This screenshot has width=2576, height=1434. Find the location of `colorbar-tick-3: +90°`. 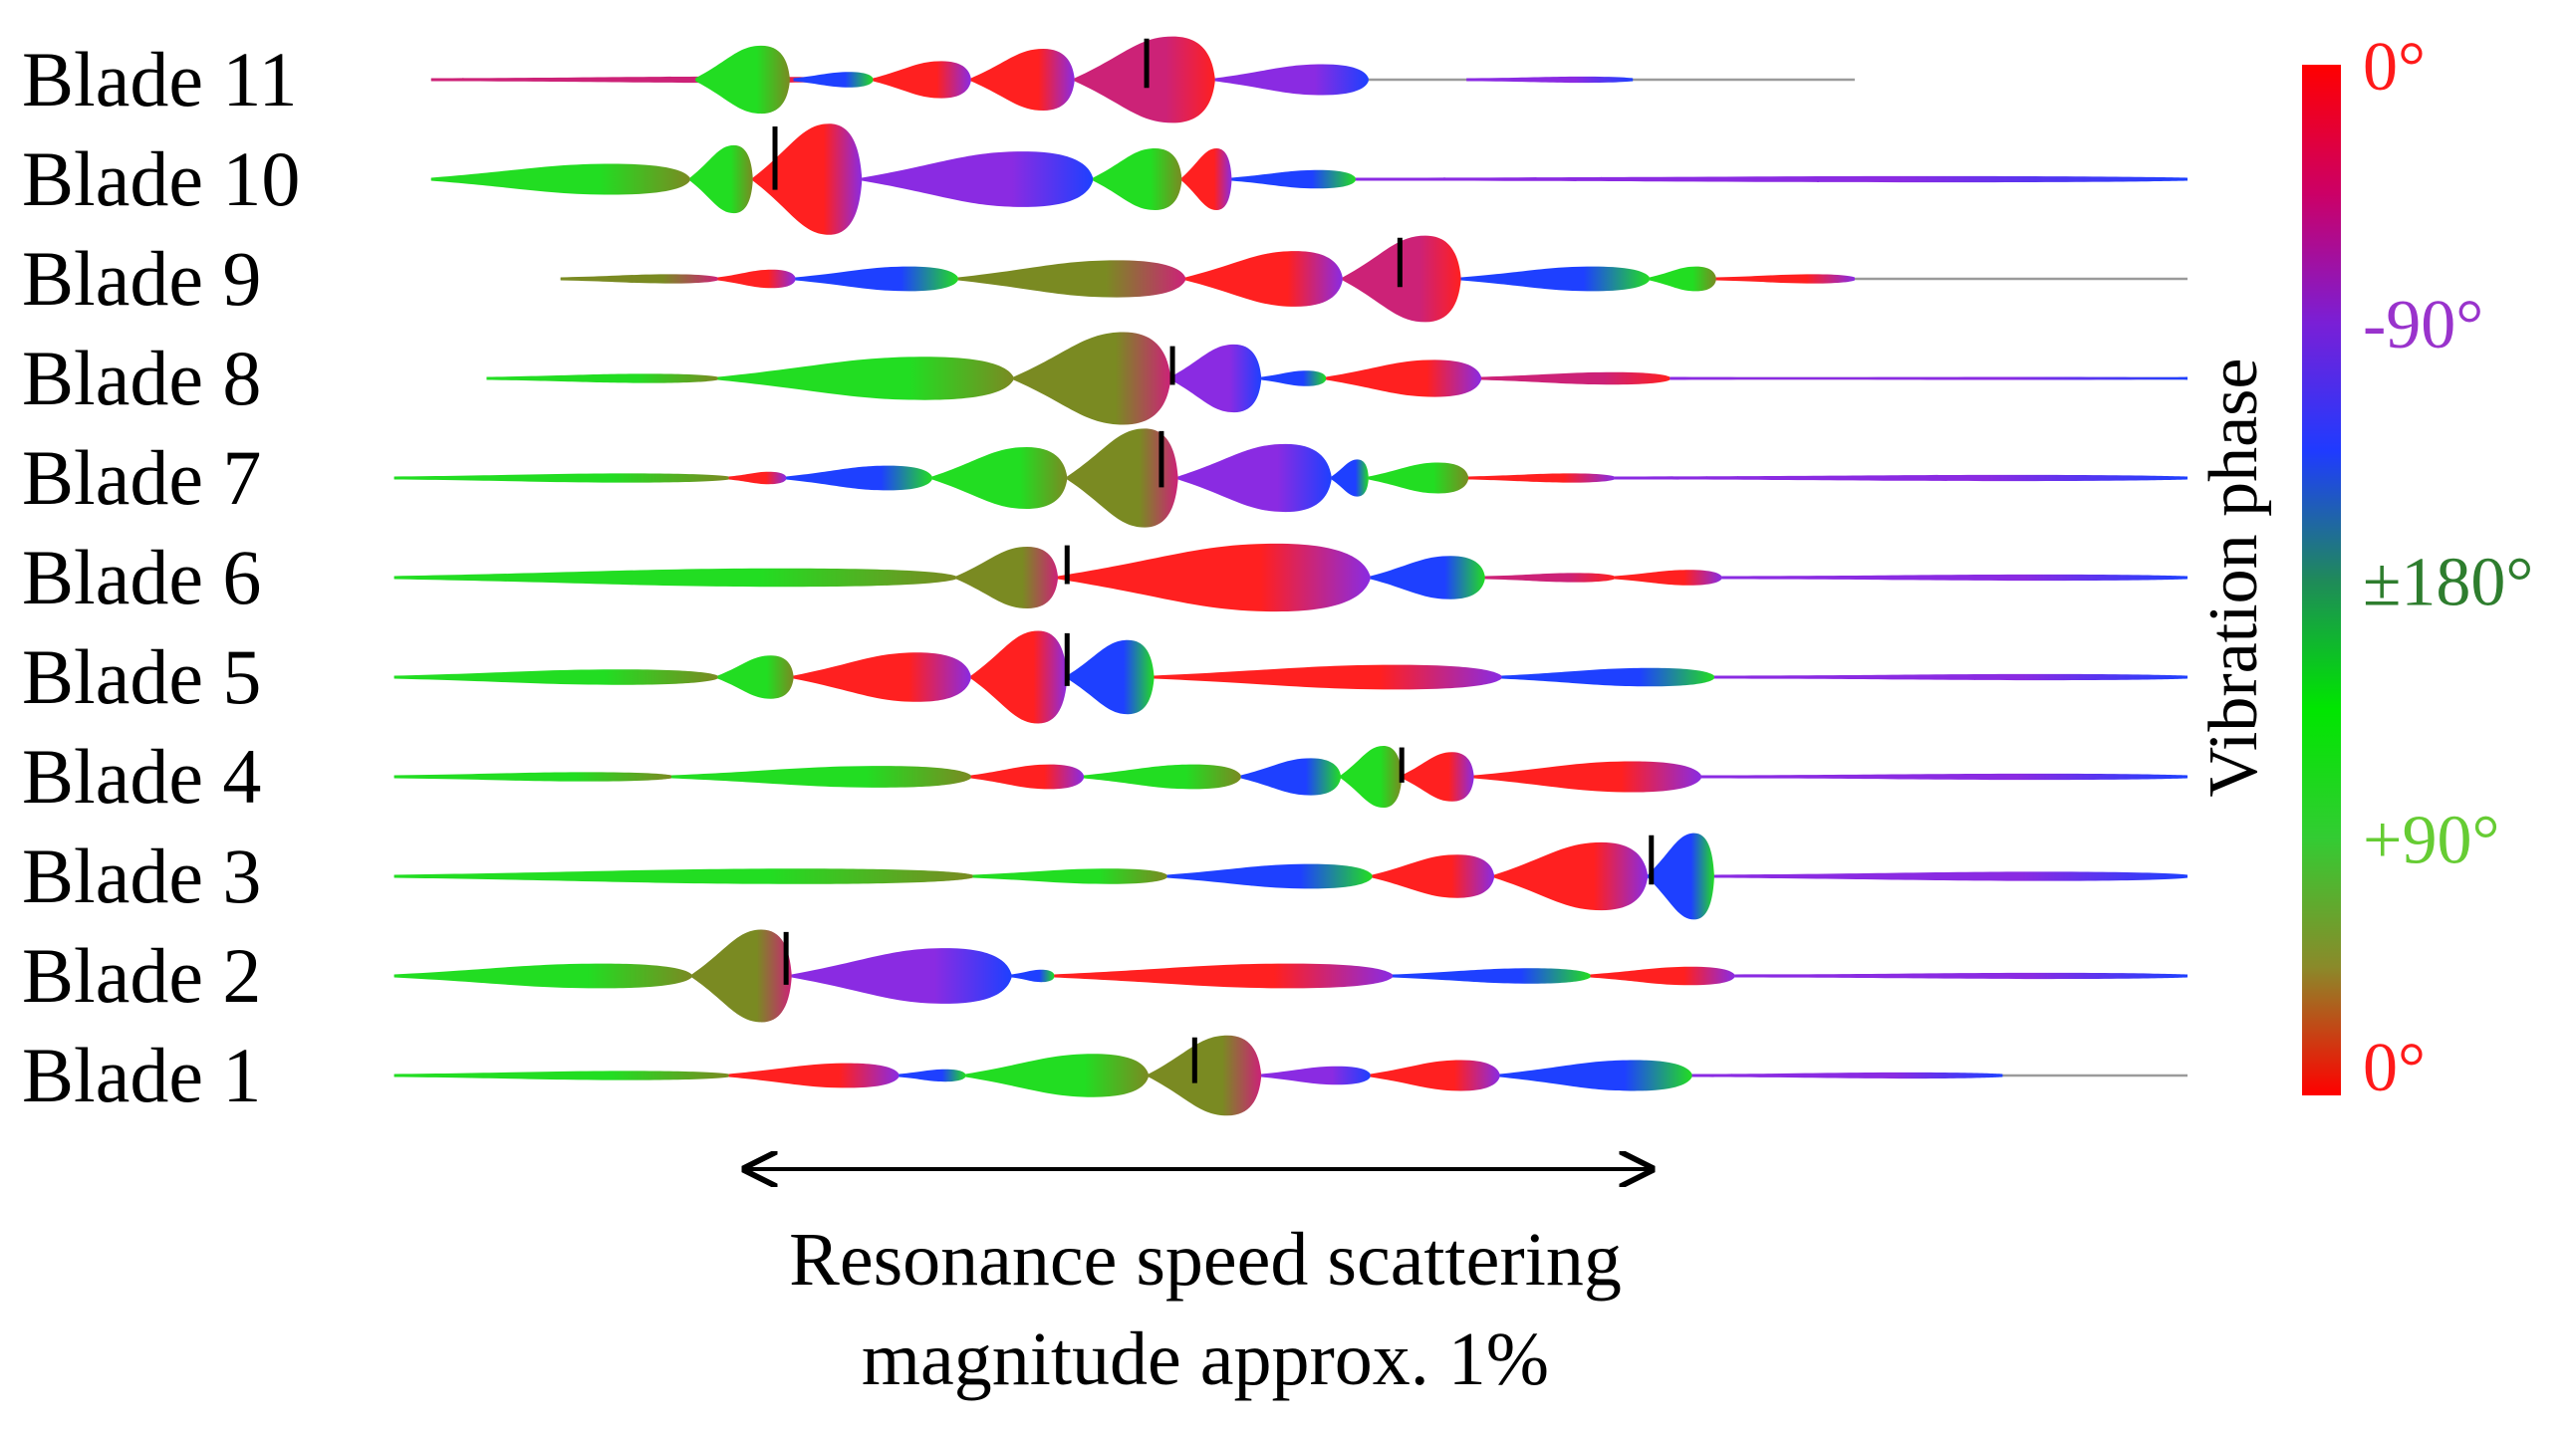

colorbar-tick-3: +90° is located at coordinates (2431, 840).